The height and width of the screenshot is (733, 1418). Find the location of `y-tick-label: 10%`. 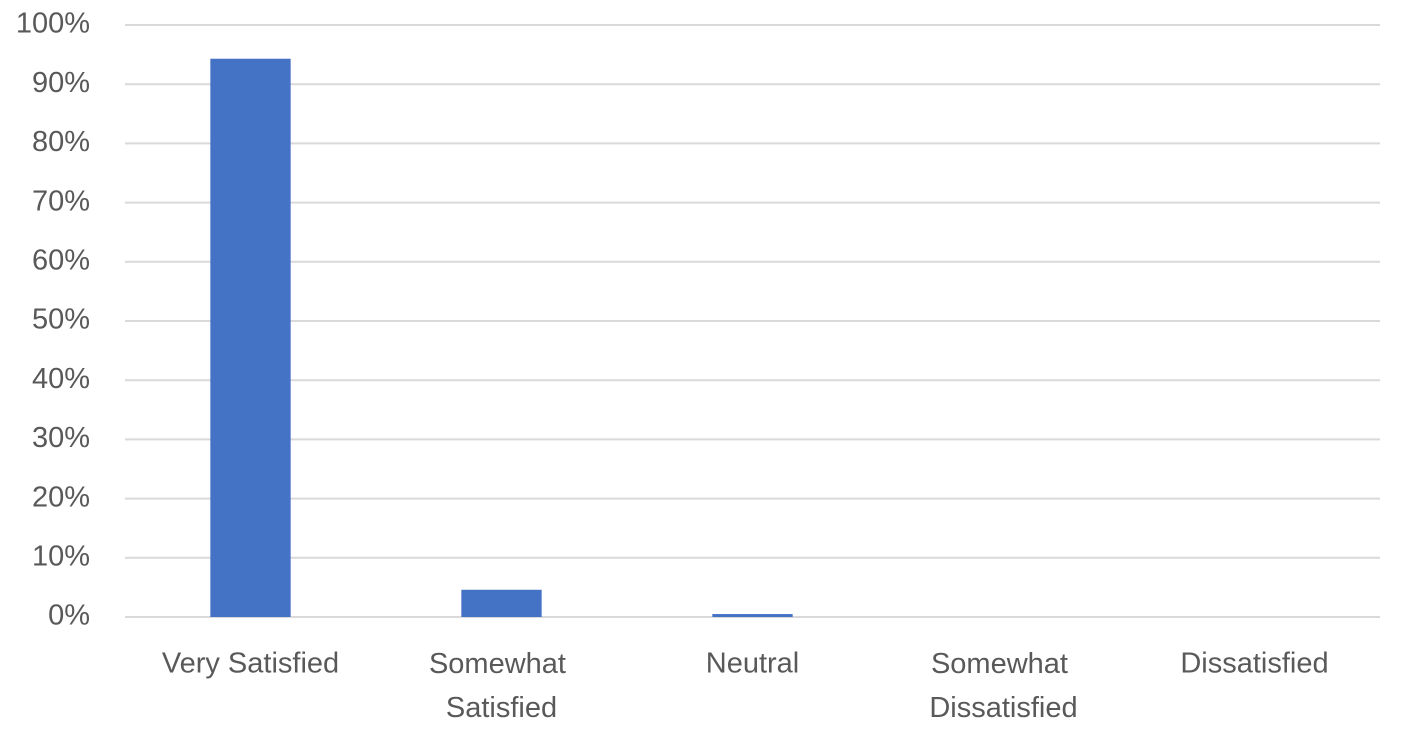

y-tick-label: 10% is located at coordinates (61, 556).